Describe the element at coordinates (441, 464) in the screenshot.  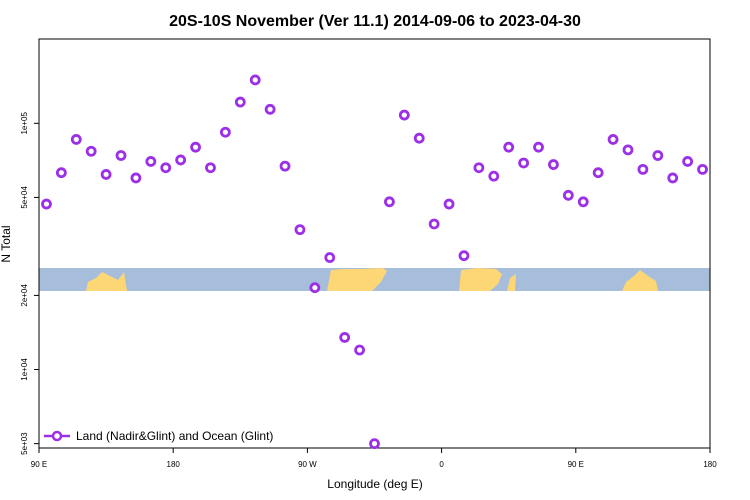
I see `x-tick-label: 0` at that location.